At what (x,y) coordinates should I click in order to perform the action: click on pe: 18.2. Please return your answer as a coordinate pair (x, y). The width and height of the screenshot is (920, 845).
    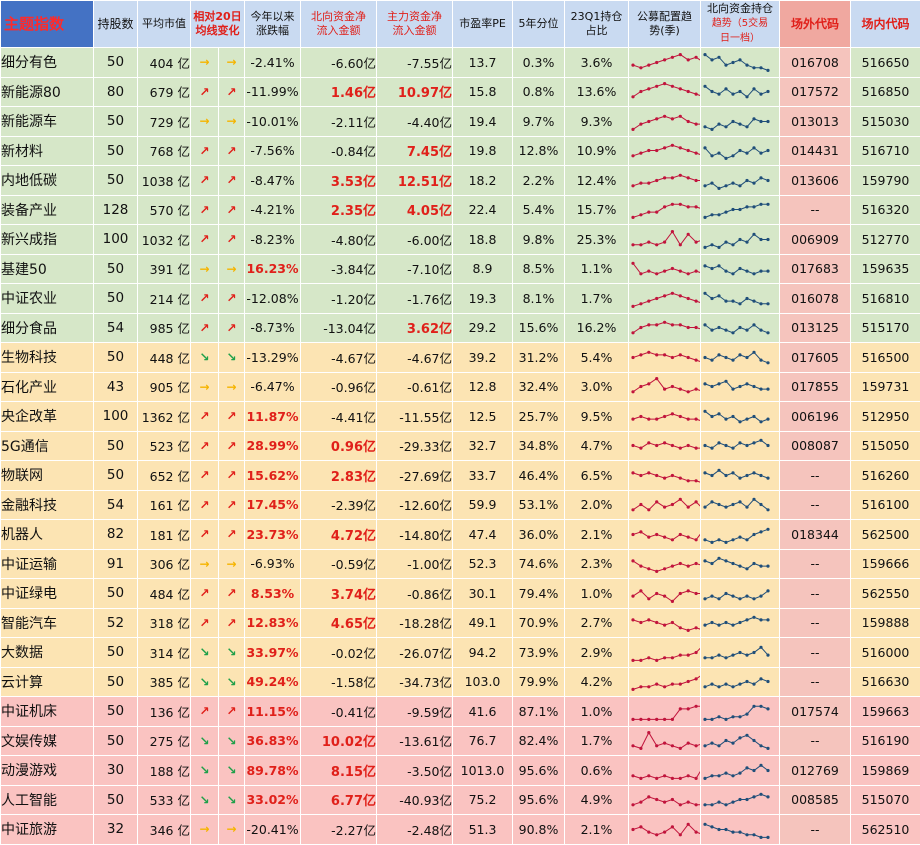
    Looking at the image, I should click on (483, 181).